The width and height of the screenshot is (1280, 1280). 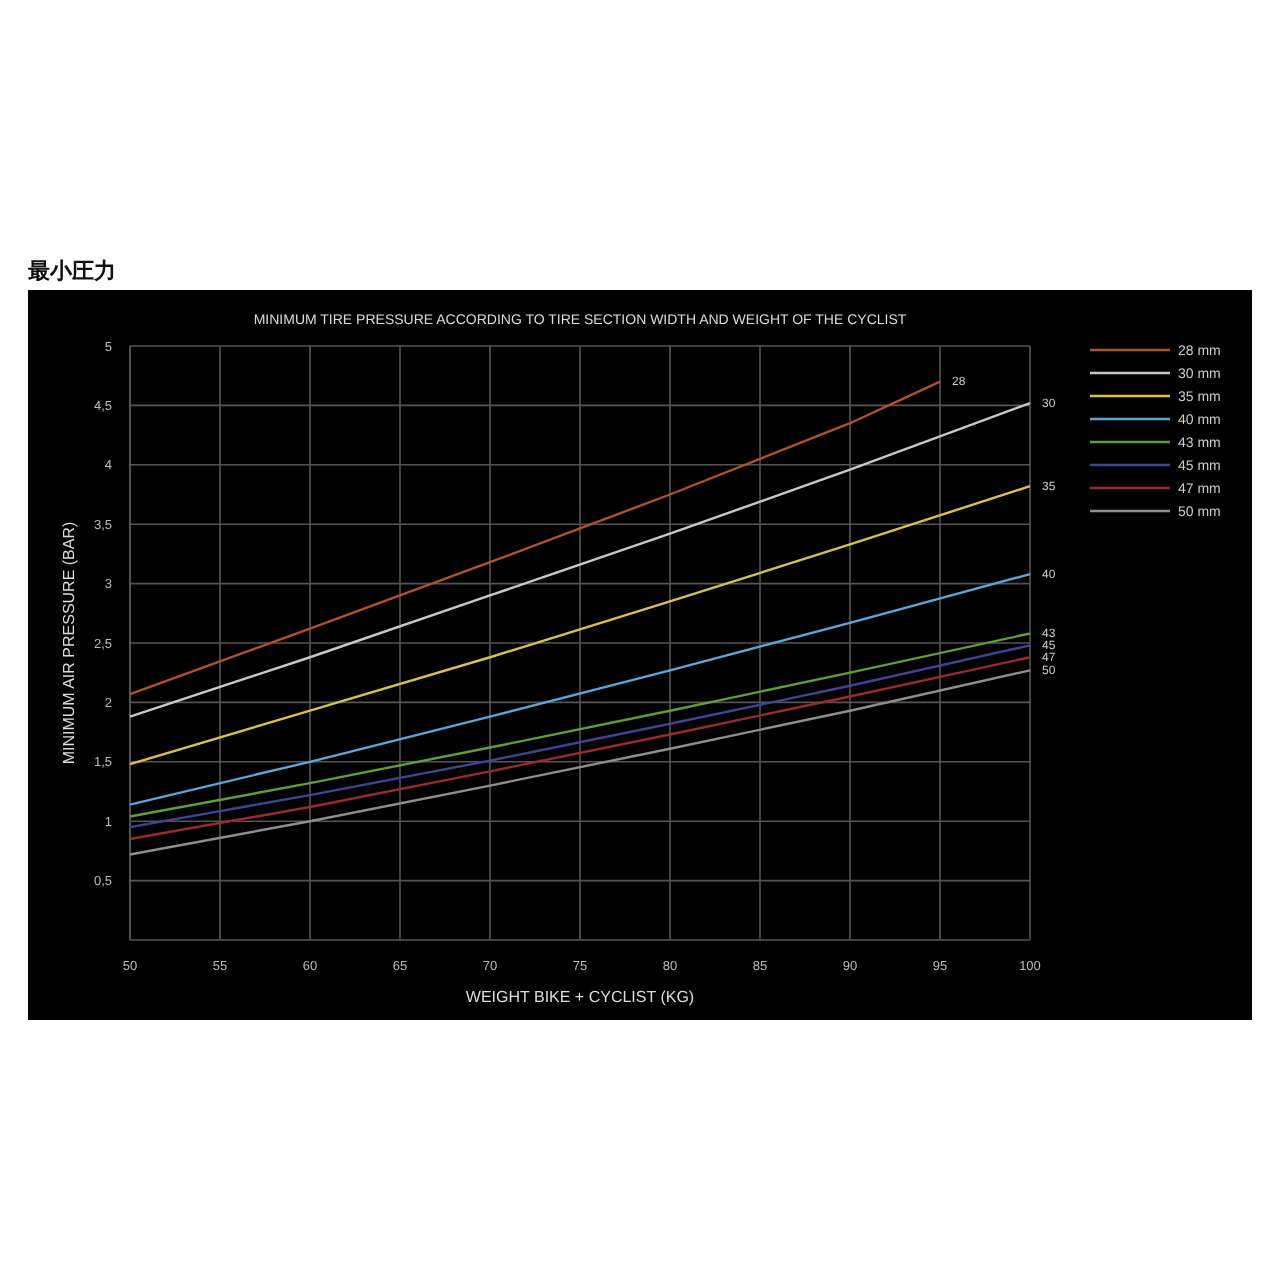 I want to click on line-series, so click(x=580, y=689).